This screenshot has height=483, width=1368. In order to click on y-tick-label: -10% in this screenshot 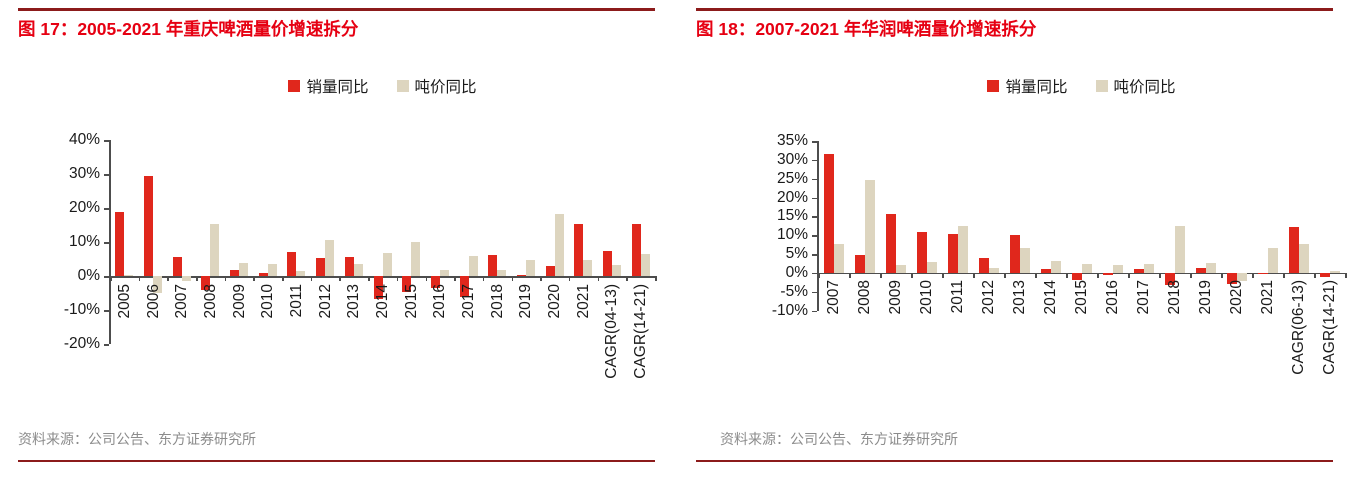, I will do `click(789, 310)`.